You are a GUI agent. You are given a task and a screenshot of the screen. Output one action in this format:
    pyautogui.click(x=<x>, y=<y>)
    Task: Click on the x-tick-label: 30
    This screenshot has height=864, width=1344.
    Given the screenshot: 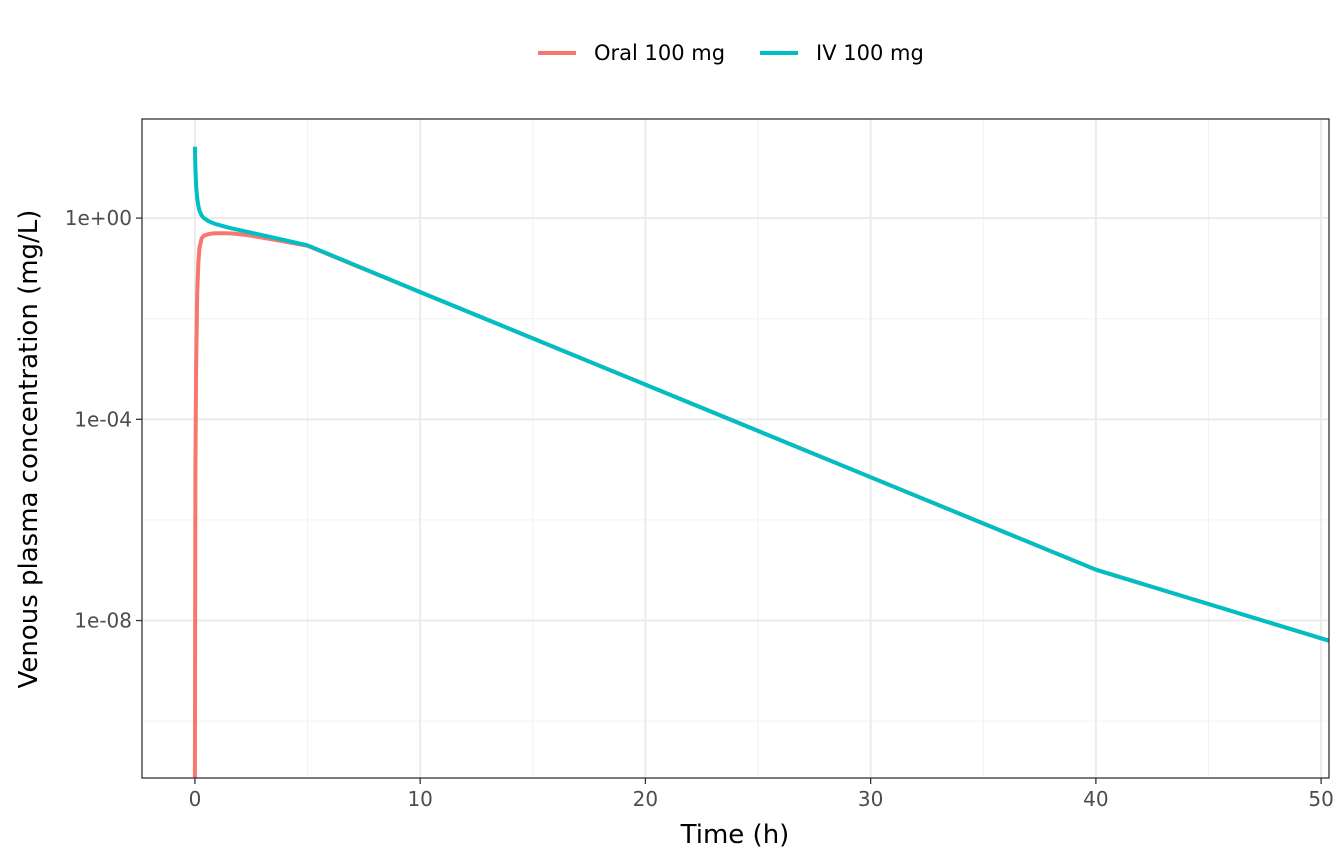 What is the action you would take?
    pyautogui.click(x=870, y=799)
    